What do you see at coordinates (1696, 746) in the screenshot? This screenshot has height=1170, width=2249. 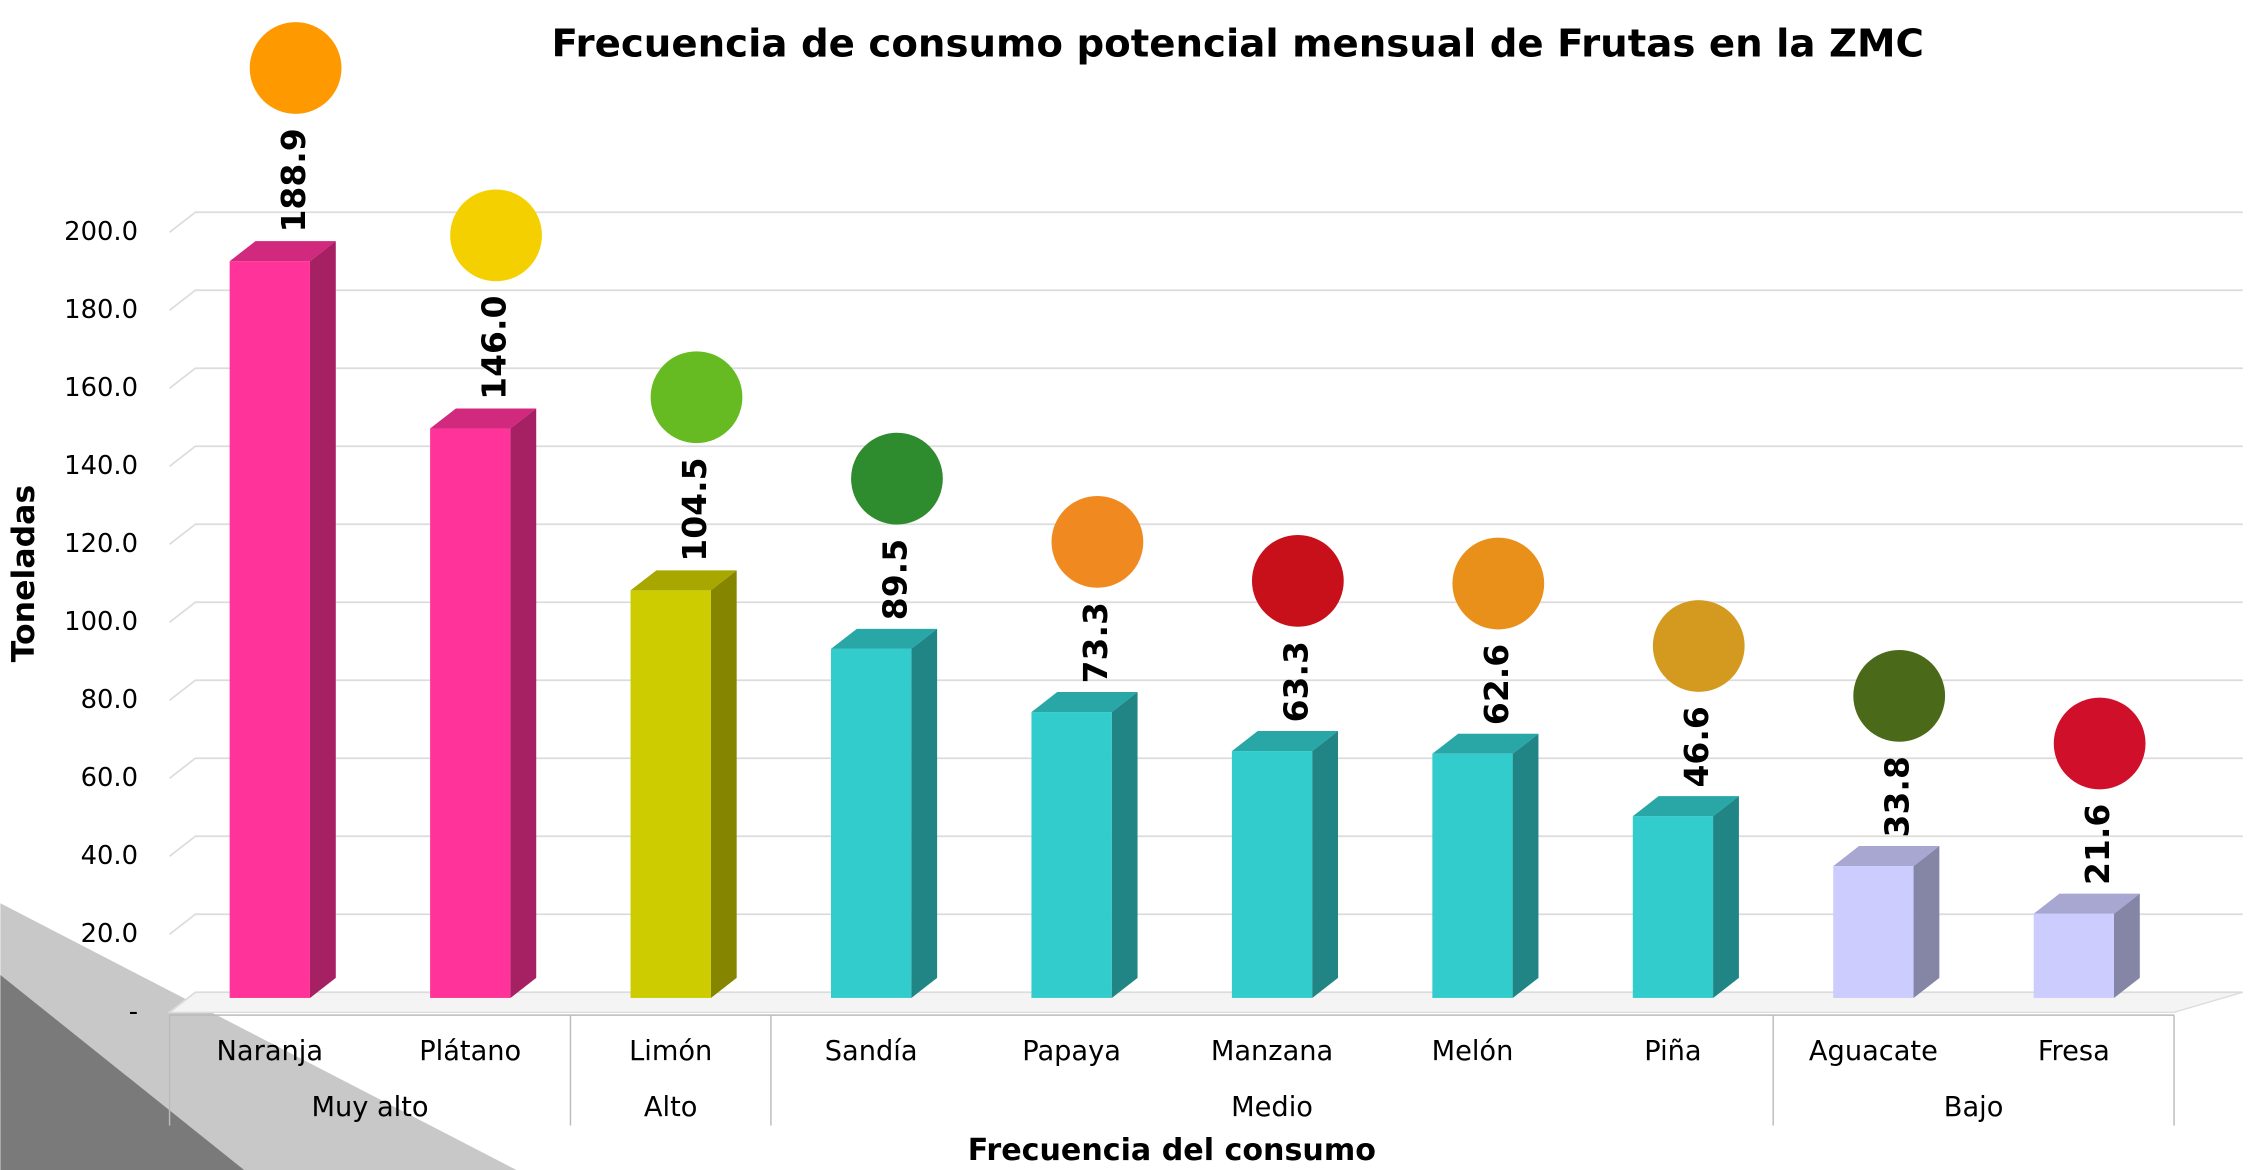 I see `value-label: 46.6` at bounding box center [1696, 746].